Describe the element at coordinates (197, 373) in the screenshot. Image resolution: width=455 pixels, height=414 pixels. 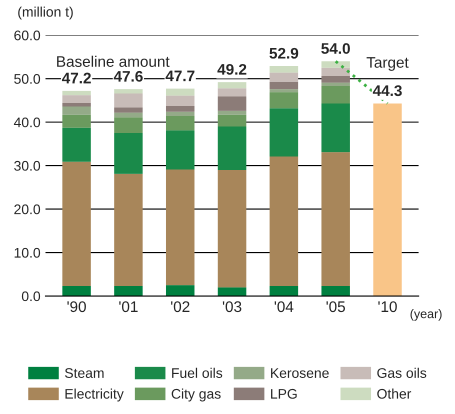
I see `legend-label: Fuel oils` at that location.